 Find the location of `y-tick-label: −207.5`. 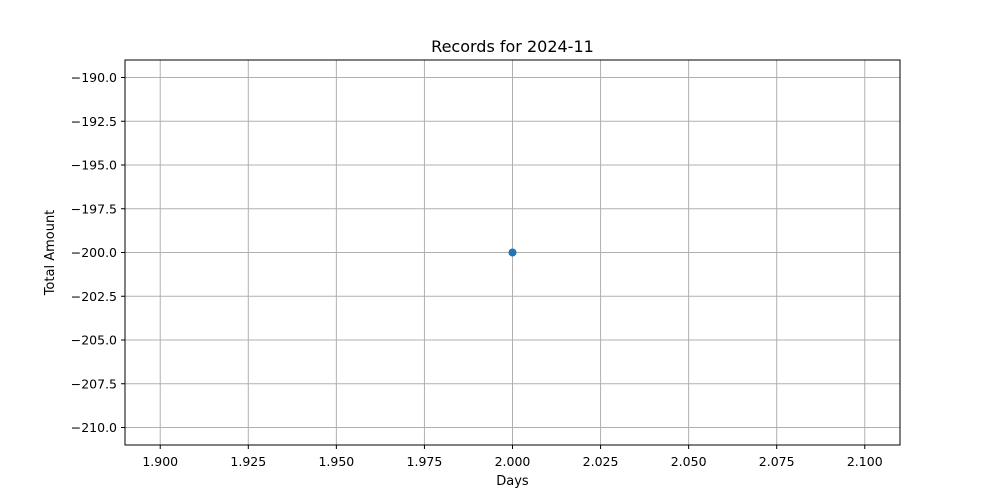

y-tick-label: −207.5 is located at coordinates (94, 383).